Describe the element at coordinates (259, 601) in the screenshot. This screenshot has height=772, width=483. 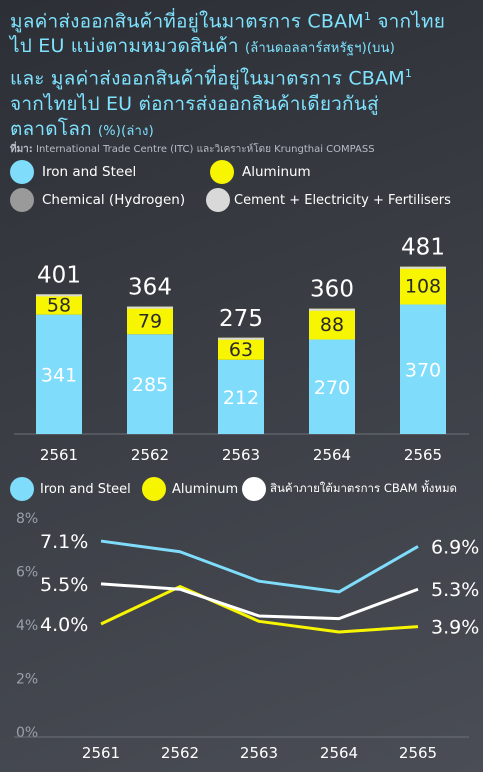
I see `line-cbam-total` at that location.